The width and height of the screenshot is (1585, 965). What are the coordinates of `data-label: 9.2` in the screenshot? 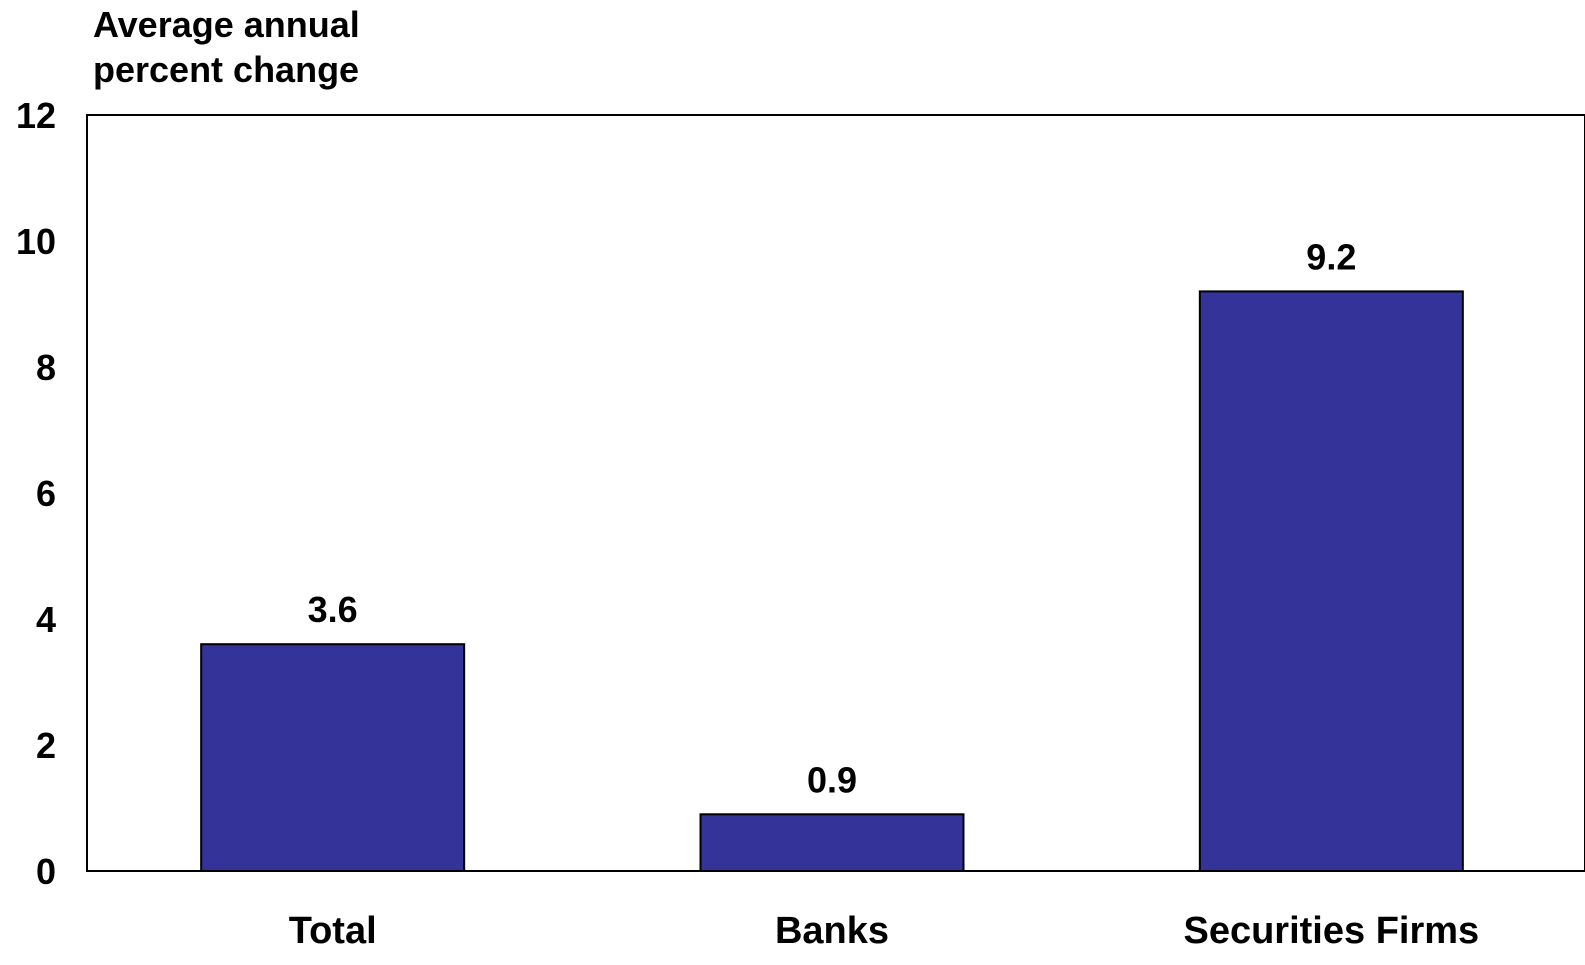 It's located at (1331, 256).